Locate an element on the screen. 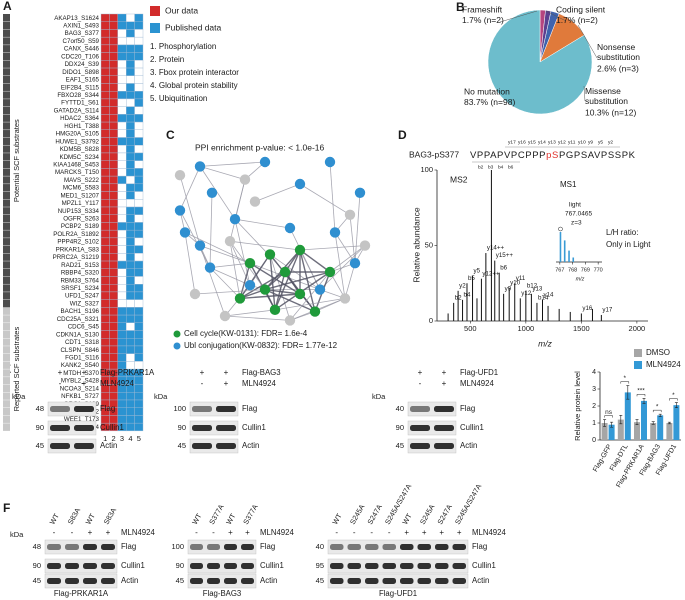  legend-label: Our data is located at coordinates (181, 10).